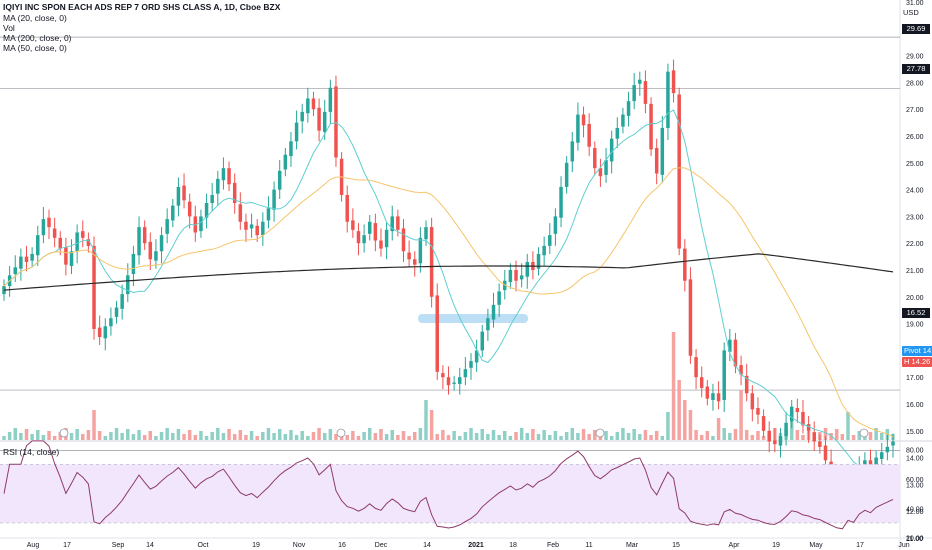  What do you see at coordinates (9, 28) in the screenshot?
I see `indicator-vol-label: Vol` at bounding box center [9, 28].